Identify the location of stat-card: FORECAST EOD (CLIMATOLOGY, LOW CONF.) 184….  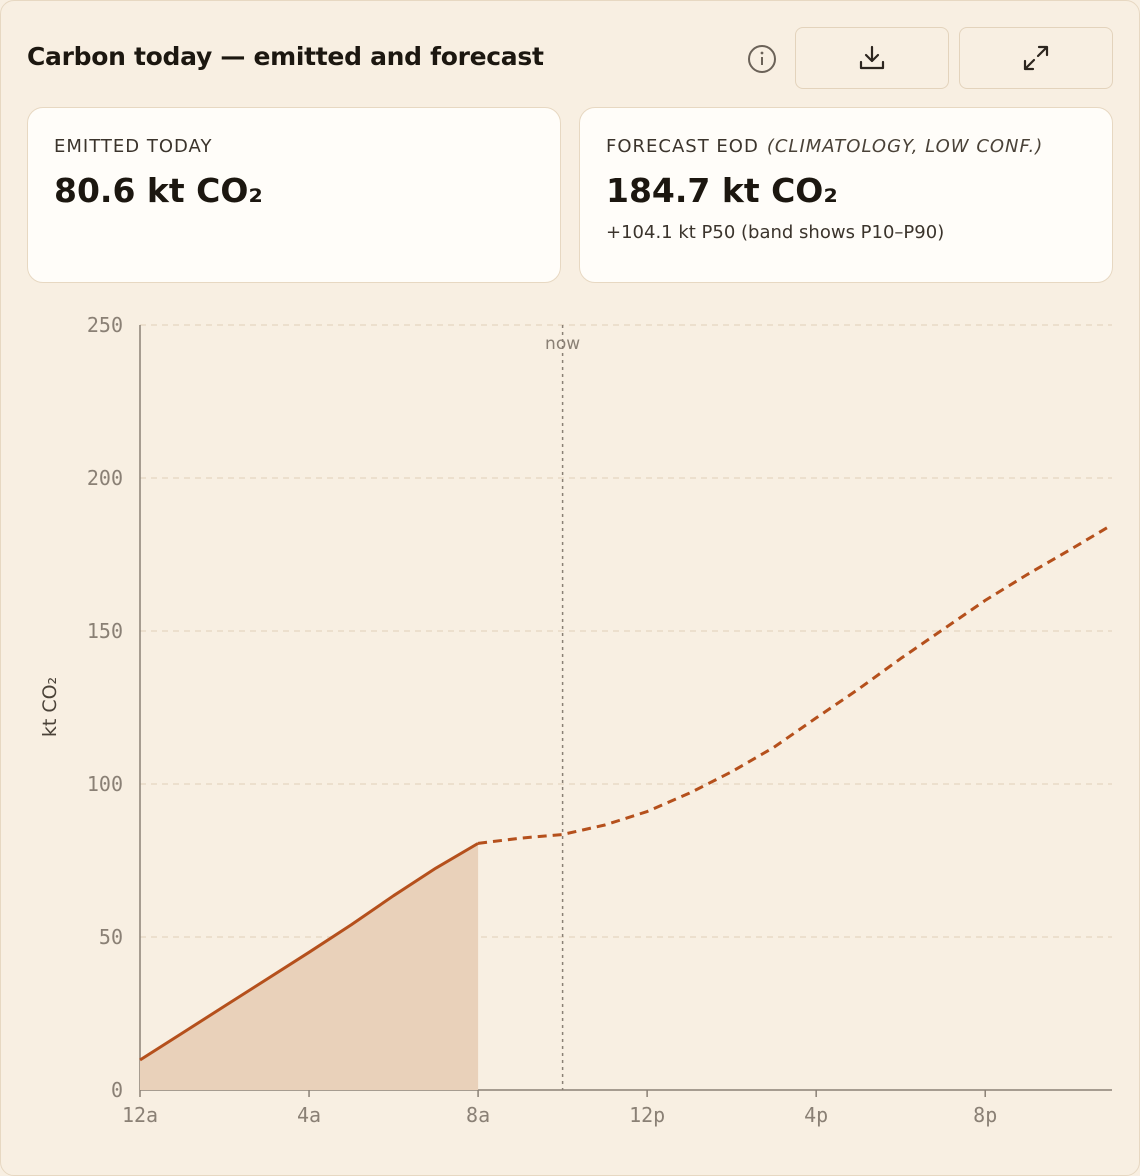
(846, 195).